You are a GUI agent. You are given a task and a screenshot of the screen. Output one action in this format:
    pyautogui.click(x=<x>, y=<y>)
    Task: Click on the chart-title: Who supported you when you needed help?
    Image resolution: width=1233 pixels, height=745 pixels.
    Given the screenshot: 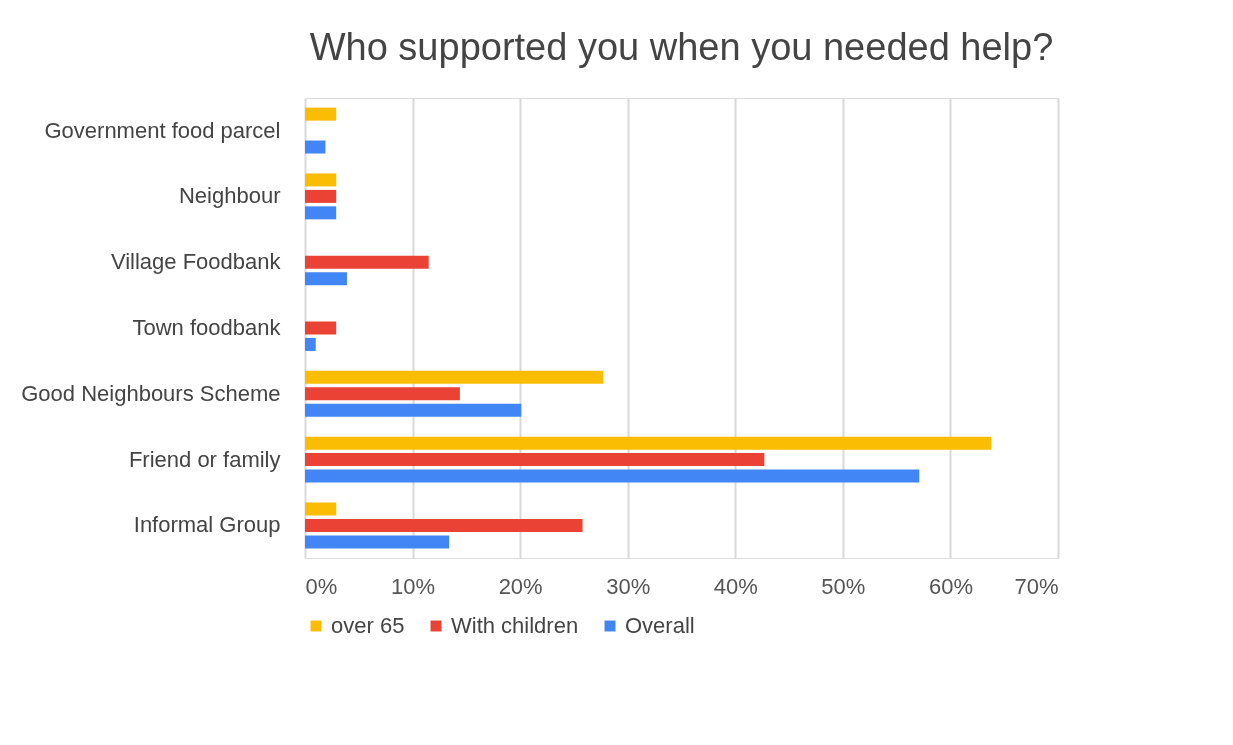 What is the action you would take?
    pyautogui.click(x=681, y=47)
    